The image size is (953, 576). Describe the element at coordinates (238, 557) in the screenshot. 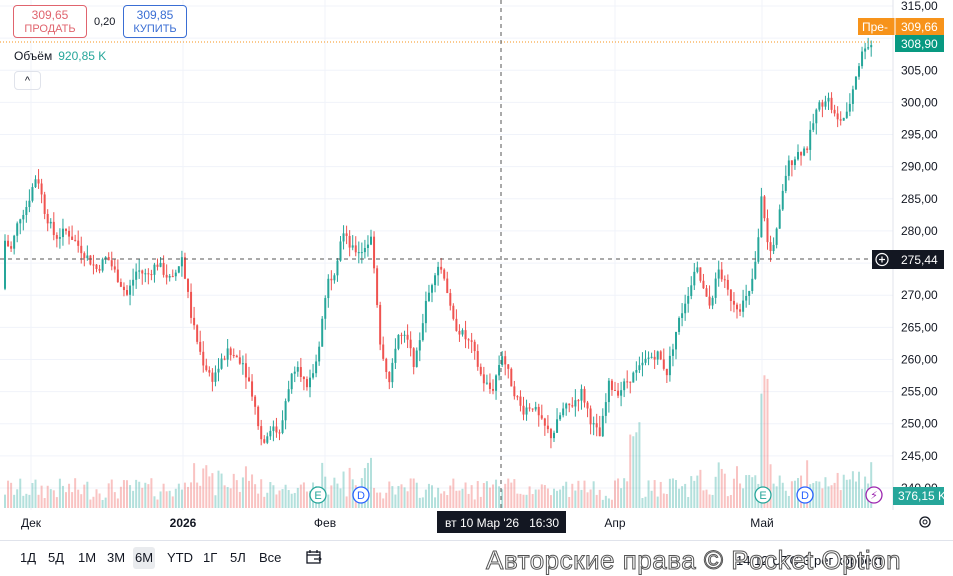

I see `timeframe-5y: 5Л` at that location.